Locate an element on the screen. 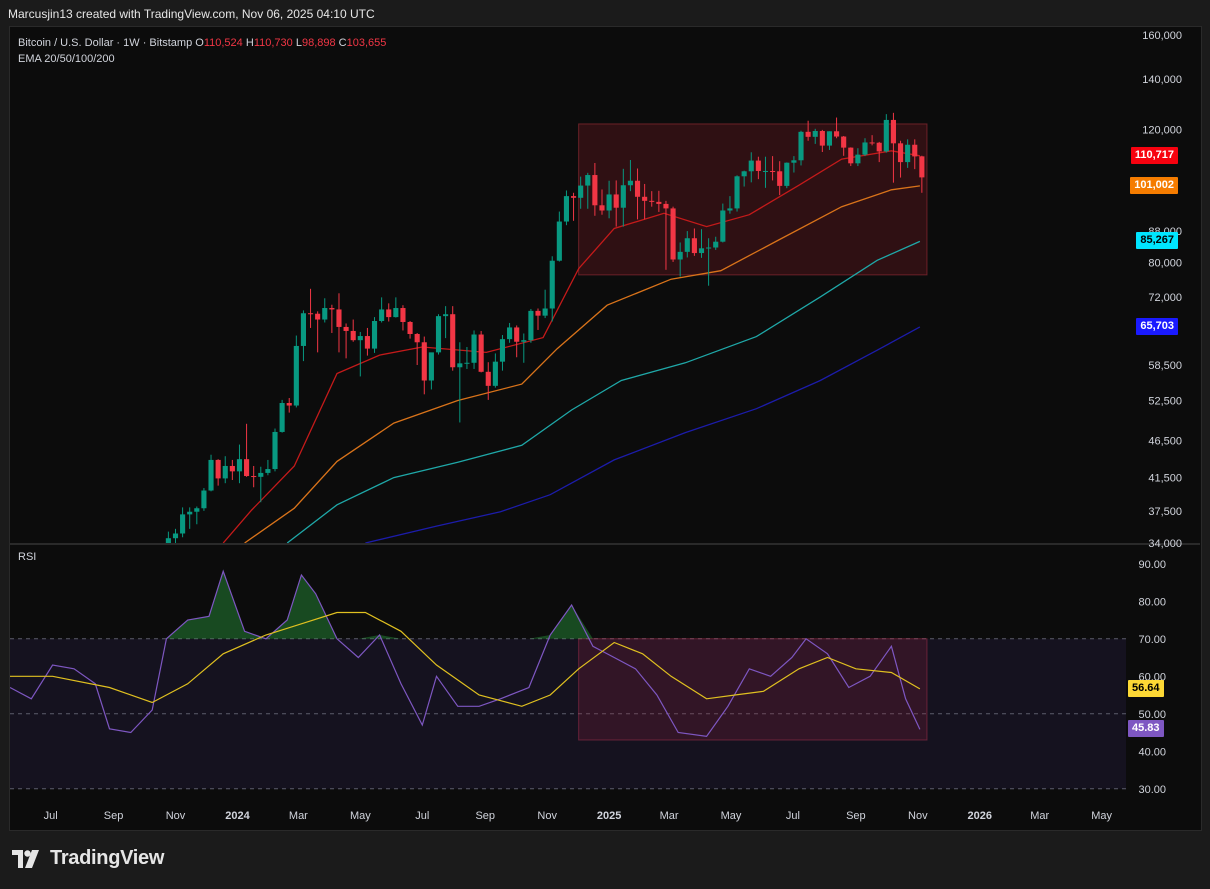 The height and width of the screenshot is (889, 1210). time-axis-tick: 2026 is located at coordinates (980, 816).